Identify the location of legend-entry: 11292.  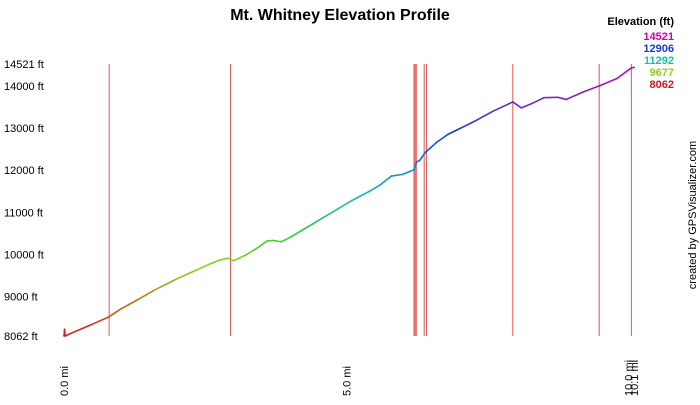
(659, 61).